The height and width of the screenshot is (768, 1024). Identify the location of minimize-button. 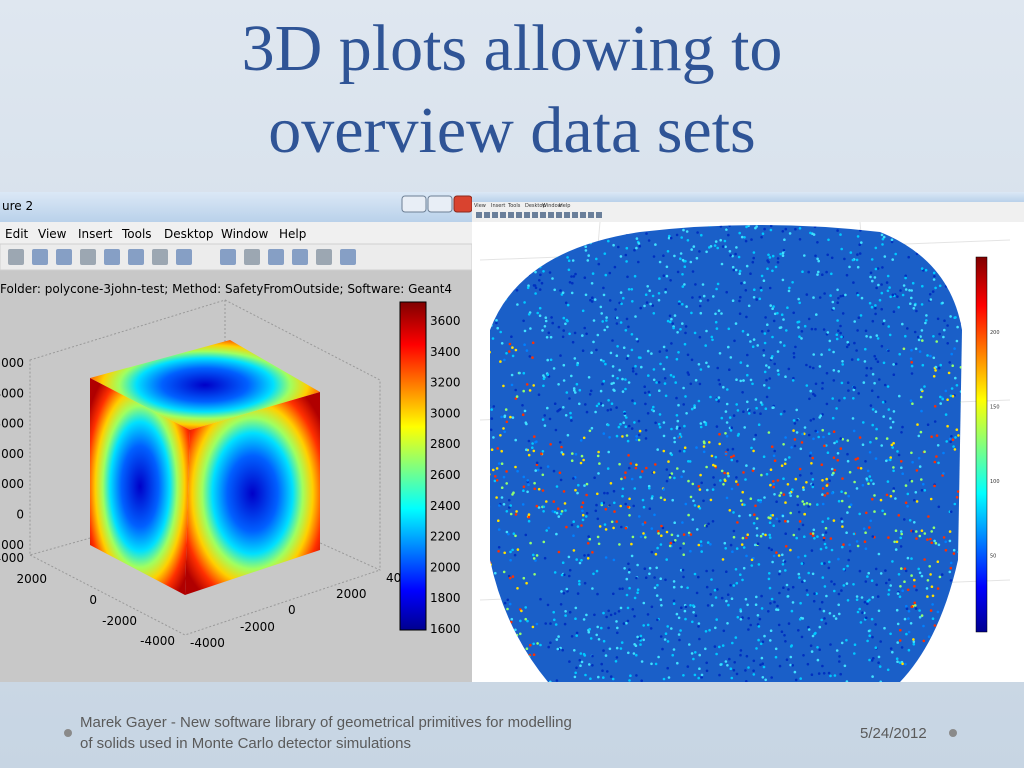
(414, 204).